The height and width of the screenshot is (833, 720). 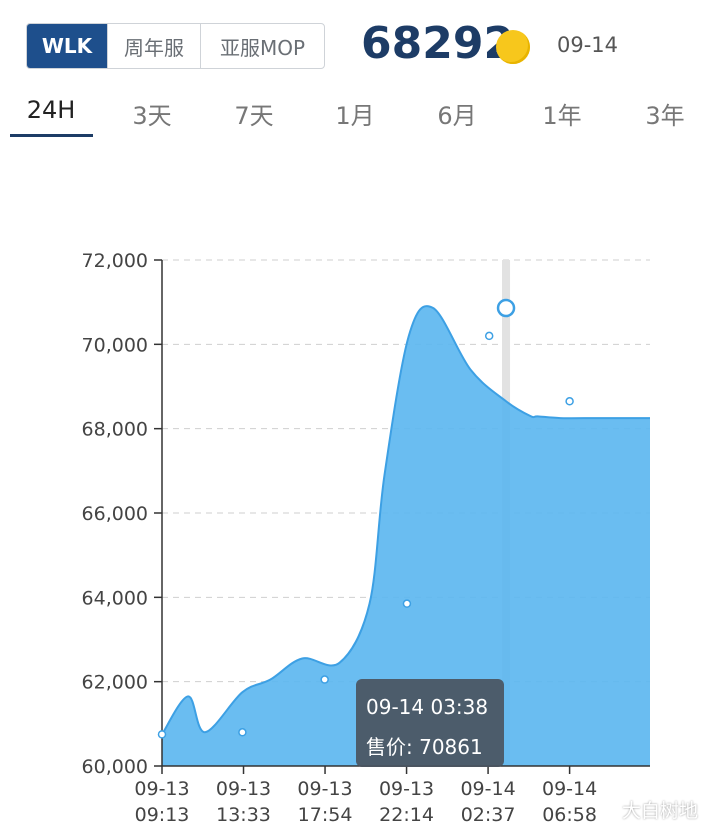 I want to click on range-tabs: 24H 3天 7天 1月 6月 1年 3年, so click(x=360, y=118).